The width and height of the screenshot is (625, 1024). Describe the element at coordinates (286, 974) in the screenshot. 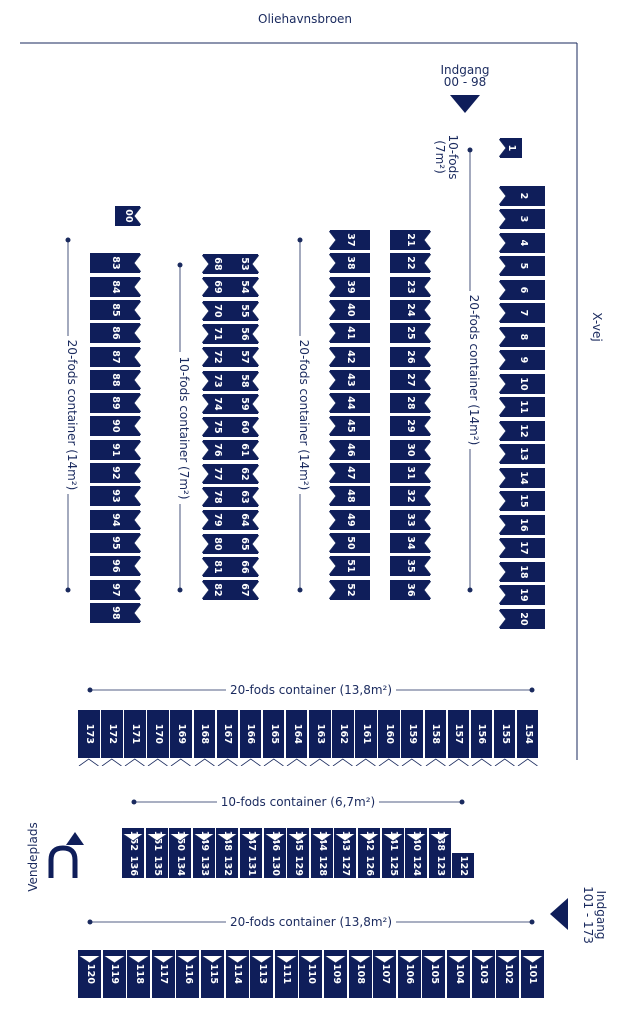

I see `container-111: 111` at that location.